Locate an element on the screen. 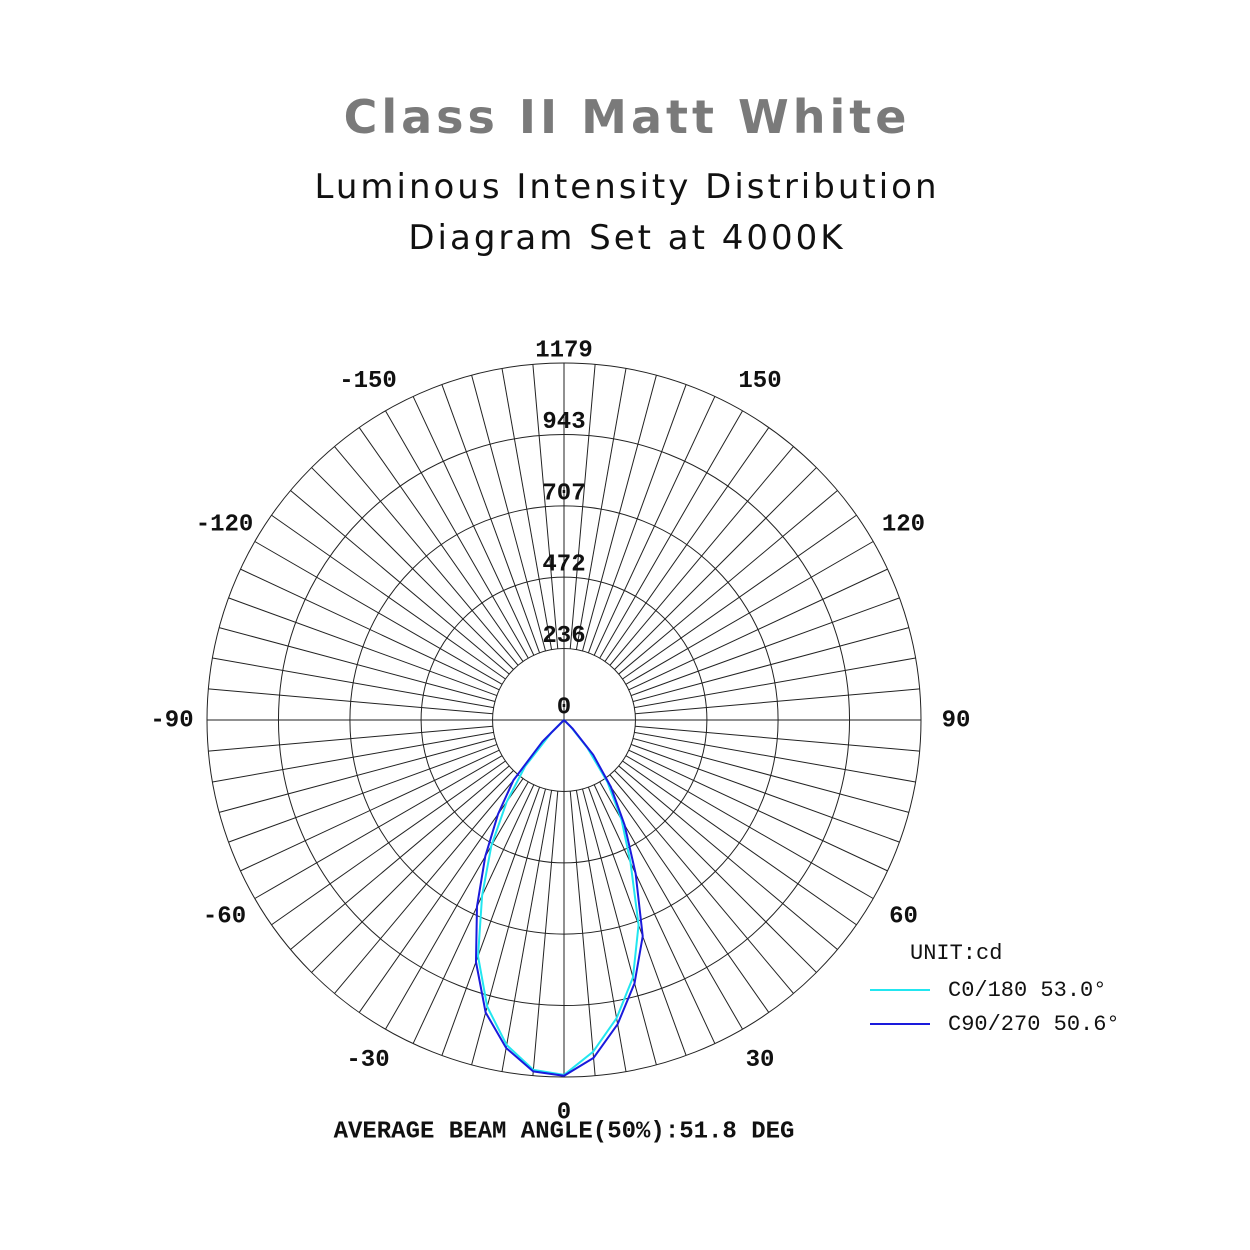  theta-tick-label: 150 is located at coordinates (759, 381).